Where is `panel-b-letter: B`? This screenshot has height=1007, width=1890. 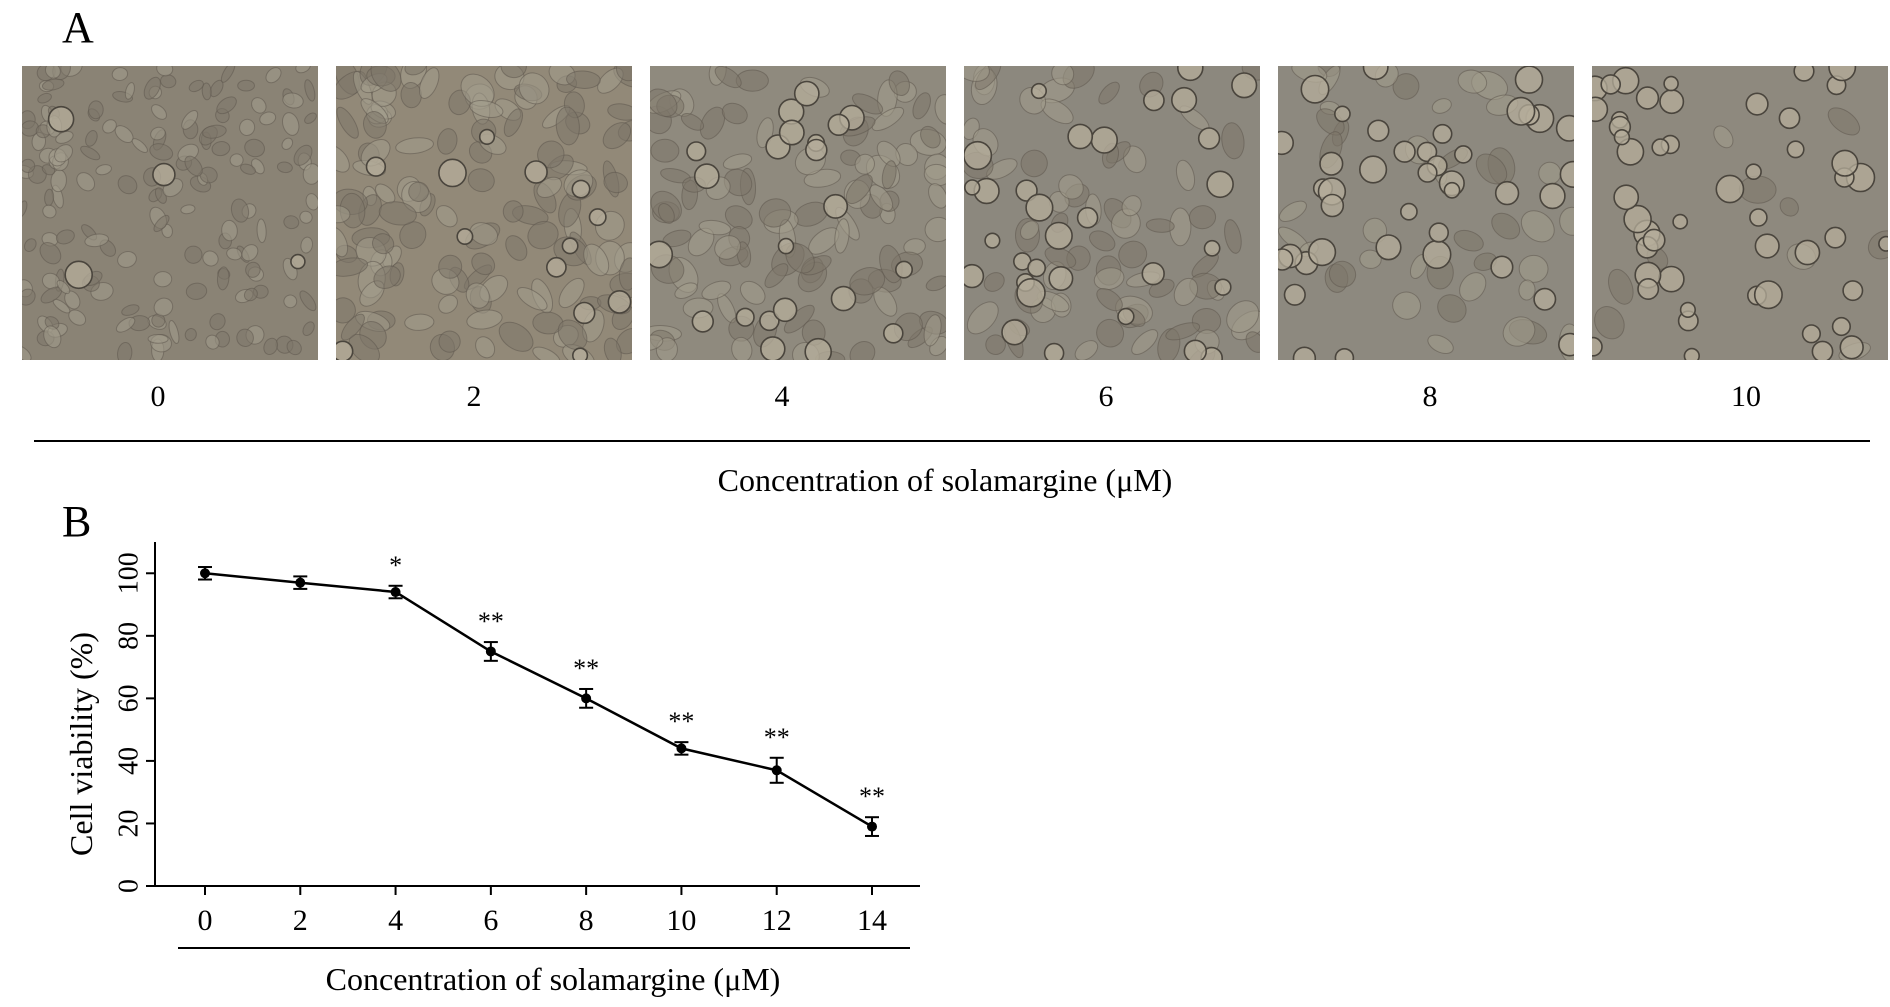 panel-b-letter: B is located at coordinates (77, 521).